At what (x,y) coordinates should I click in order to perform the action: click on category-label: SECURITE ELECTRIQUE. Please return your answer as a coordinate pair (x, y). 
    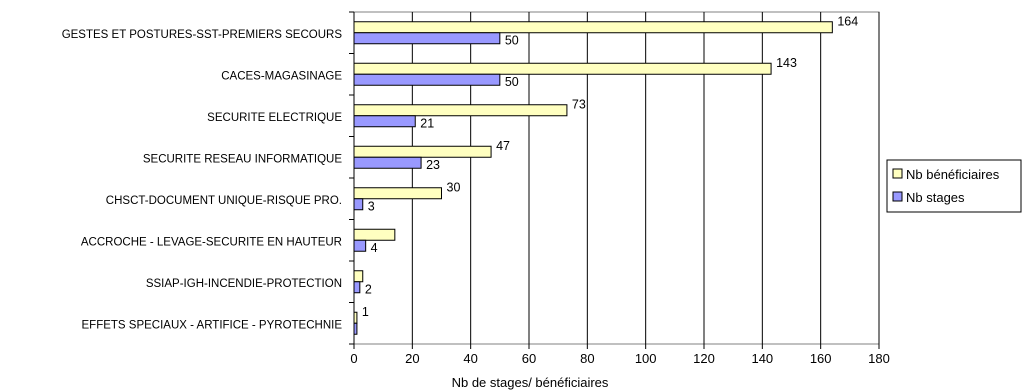
    Looking at the image, I should click on (274, 118).